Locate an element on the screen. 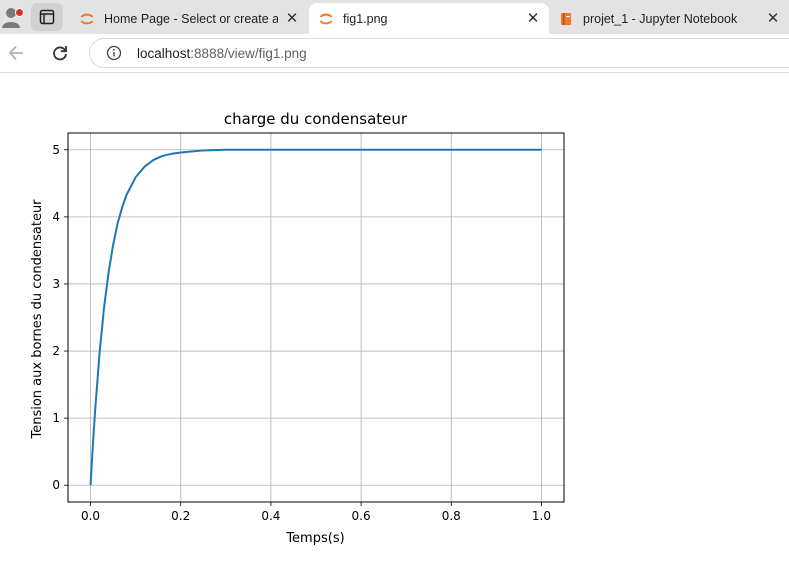 The width and height of the screenshot is (789, 562). x-tick-label: 0.8 is located at coordinates (451, 516).